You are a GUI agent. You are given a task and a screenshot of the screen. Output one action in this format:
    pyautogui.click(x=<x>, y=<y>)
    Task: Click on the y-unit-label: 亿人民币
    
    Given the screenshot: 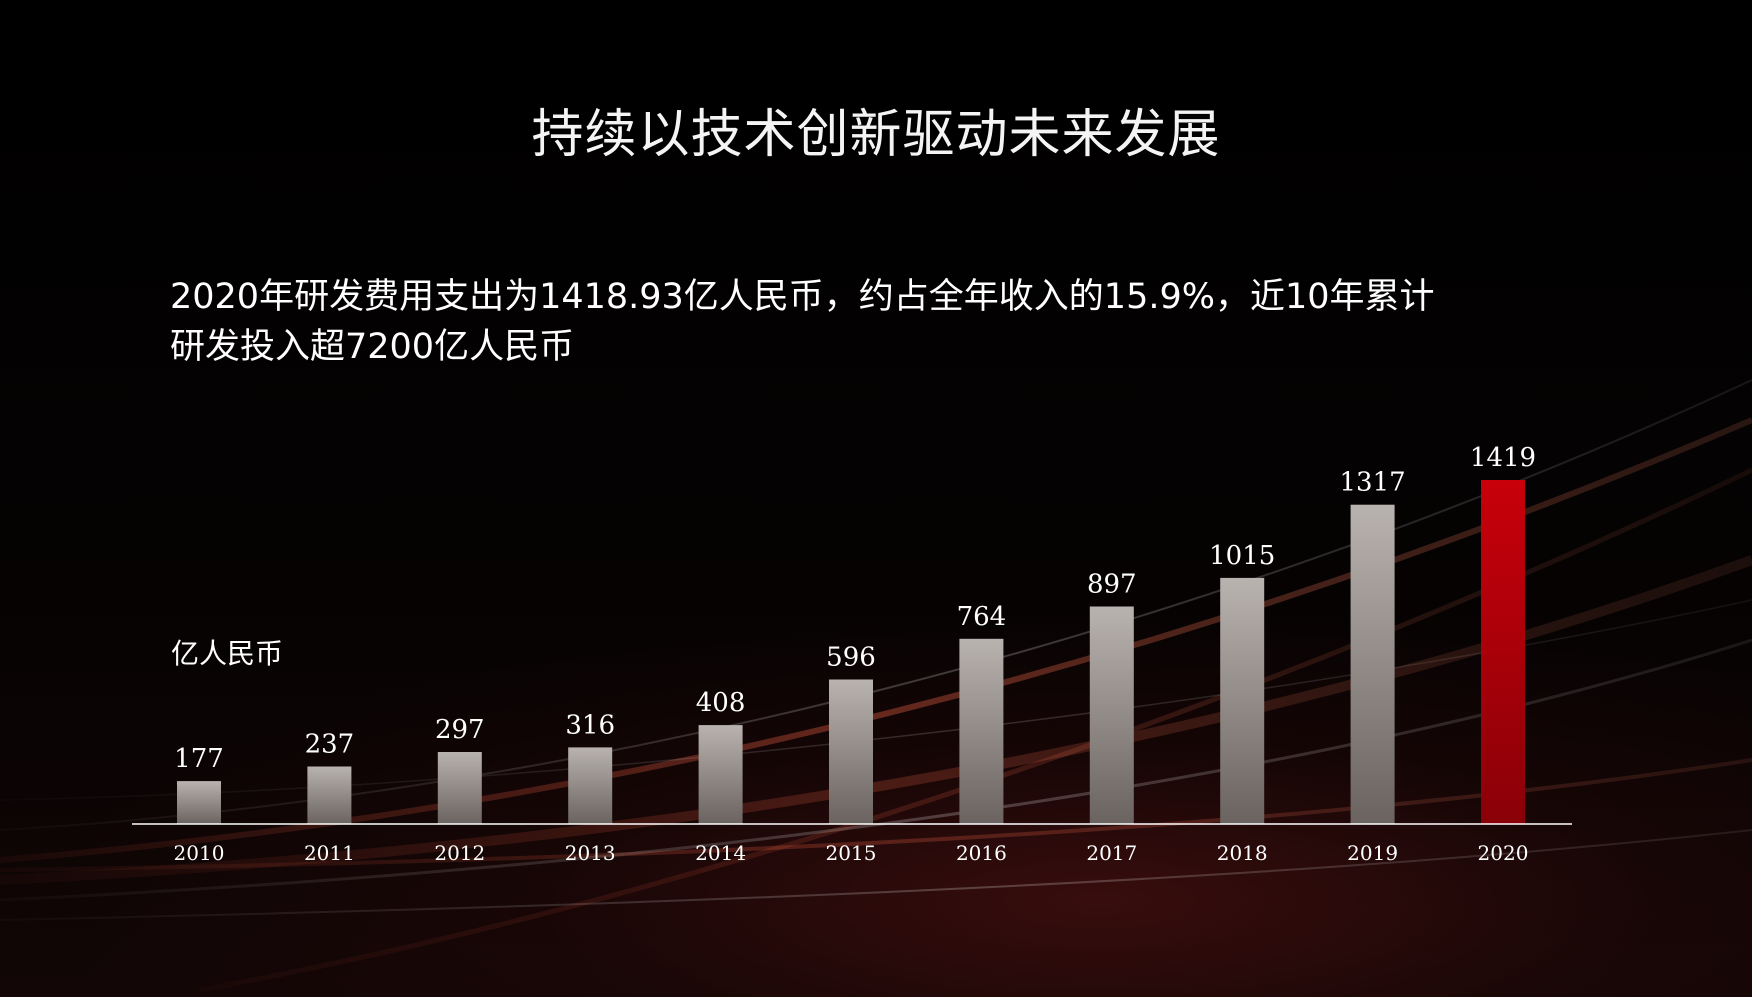 What is the action you would take?
    pyautogui.click(x=227, y=653)
    